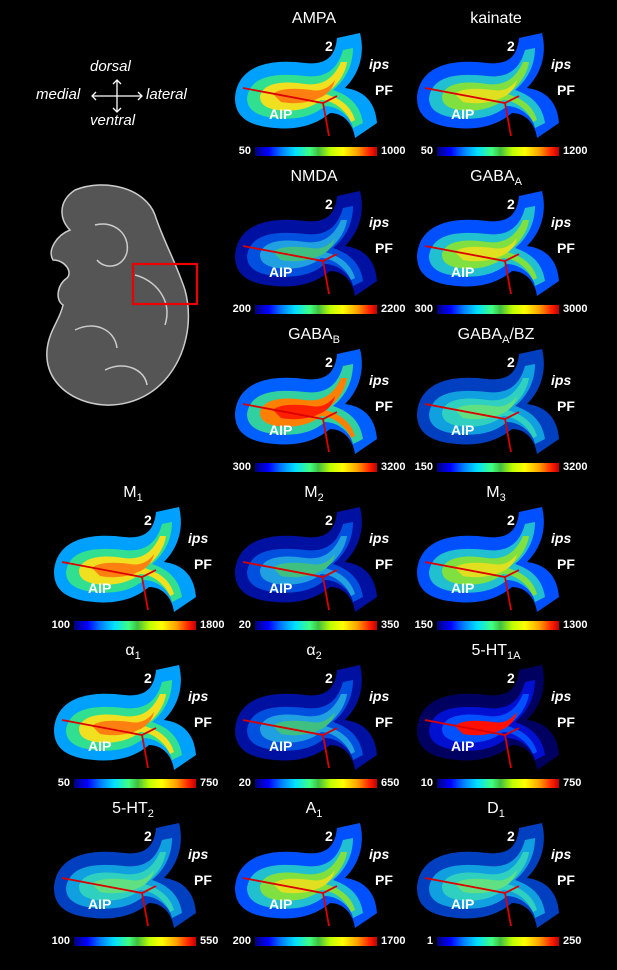 The width and height of the screenshot is (617, 970). I want to click on receptor-panel: GABAA 2 ips PF AIP 300 3000, so click(497, 247).